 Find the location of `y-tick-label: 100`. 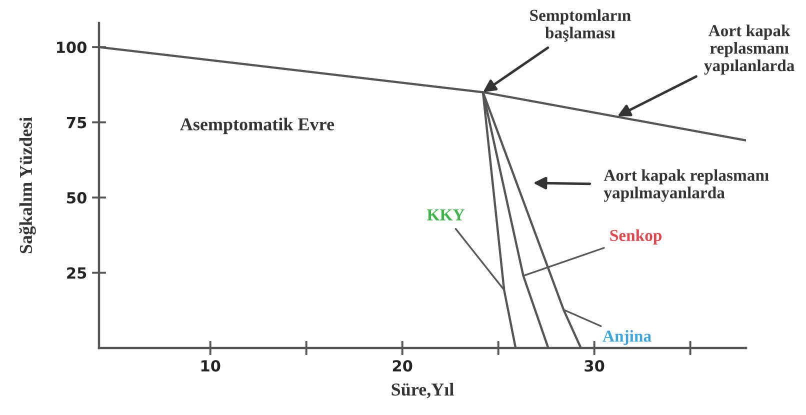

y-tick-label: 100 is located at coordinates (71, 48).